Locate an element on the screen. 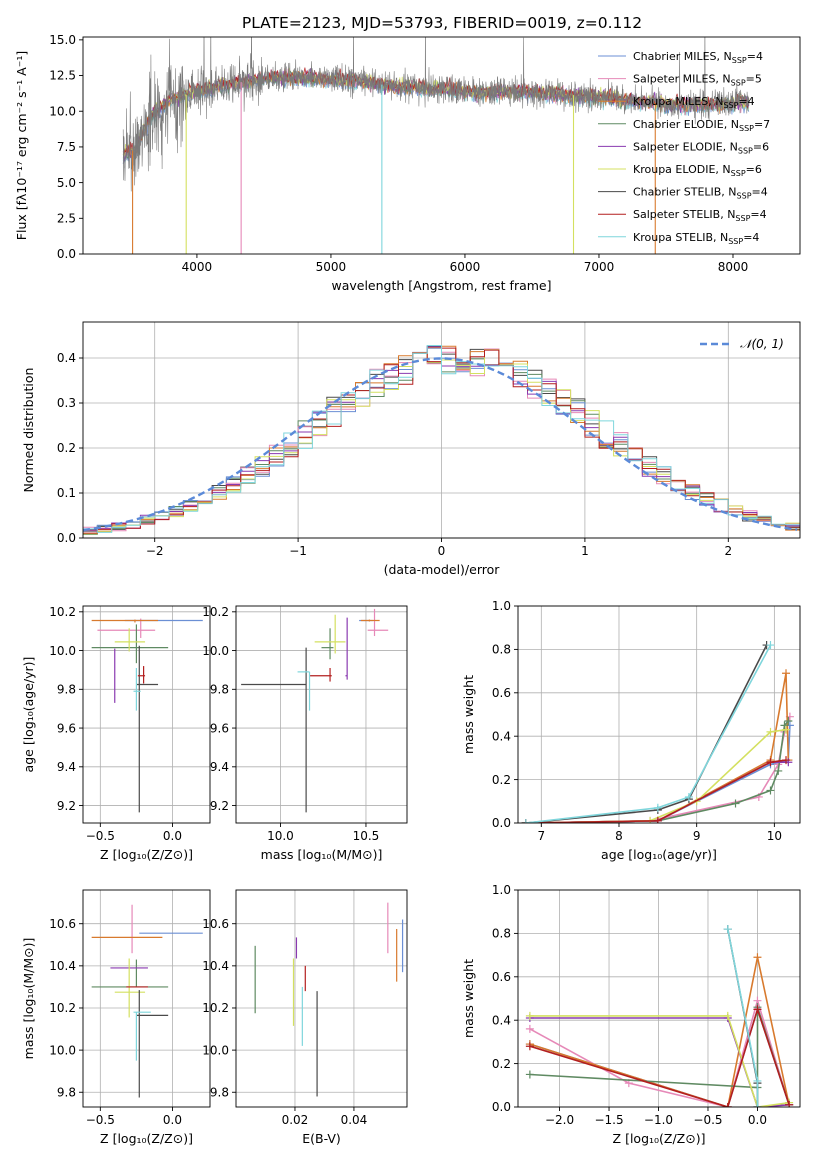  x-tick-label: 0.02 is located at coordinates (295, 1120).